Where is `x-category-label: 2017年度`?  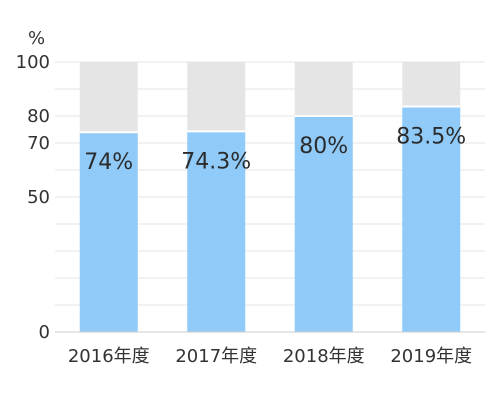
x-category-label: 2017年度 is located at coordinates (216, 356).